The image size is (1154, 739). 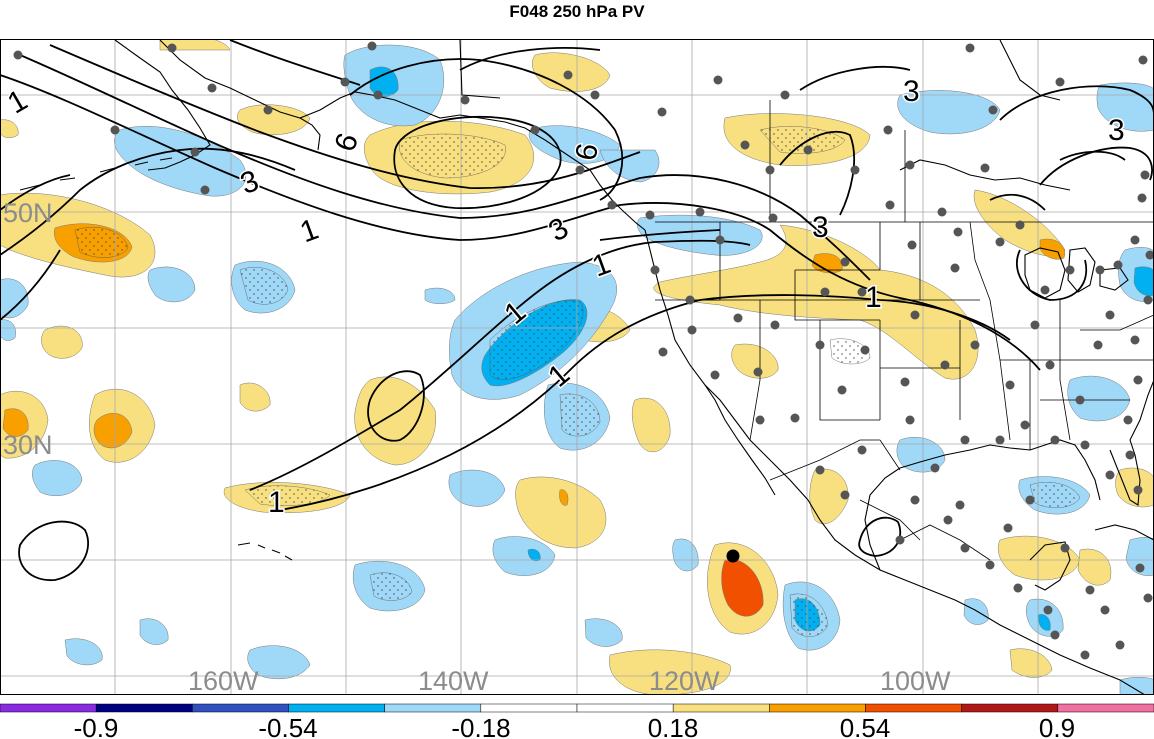 I want to click on colorbar-label: -0.18, so click(x=480, y=726).